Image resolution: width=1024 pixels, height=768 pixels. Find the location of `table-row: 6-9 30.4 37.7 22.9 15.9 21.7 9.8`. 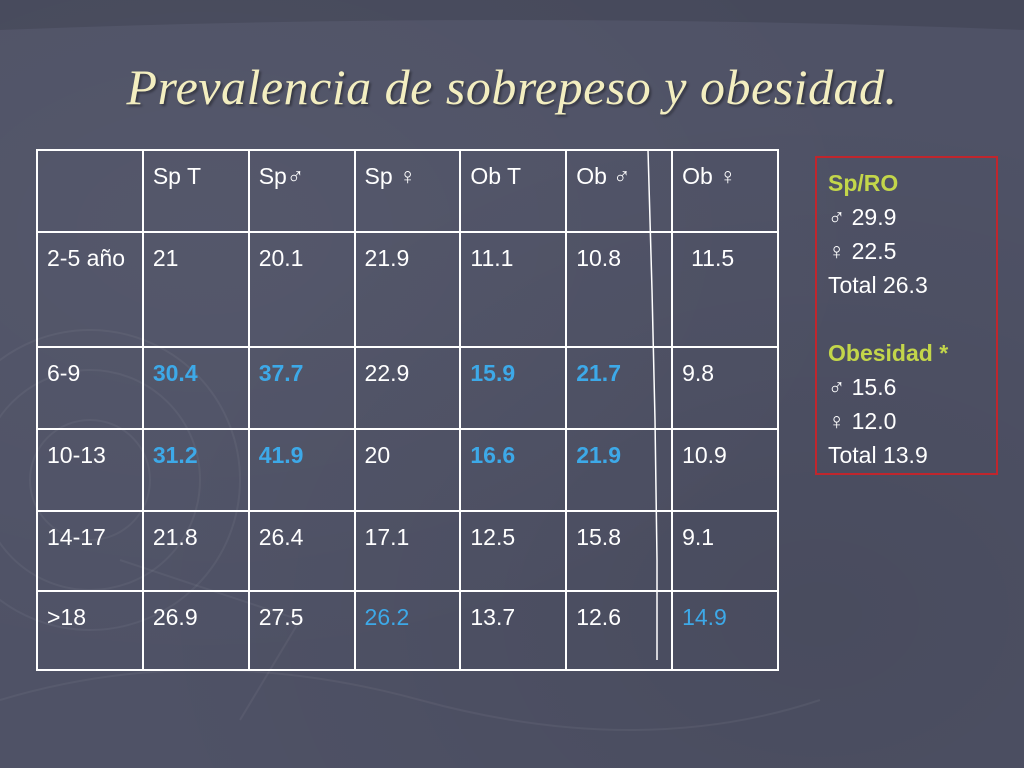

table-row: 6-9 30.4 37.7 22.9 15.9 21.7 9.8 is located at coordinates (407, 388).